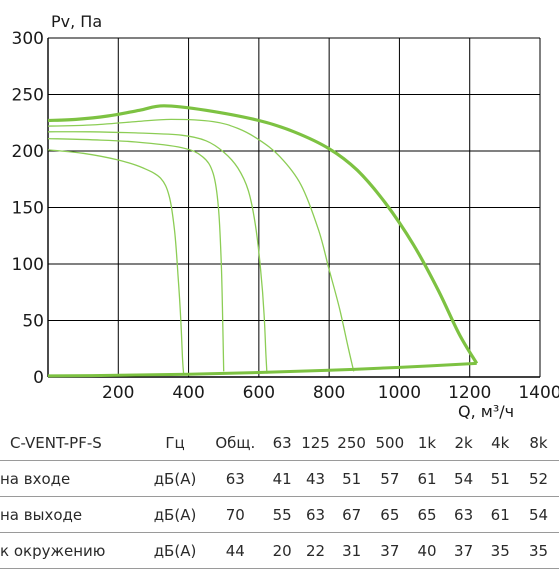 Image resolution: width=559 pixels, height=570 pixels. Describe the element at coordinates (352, 514) in the screenshot. I see `table-cell: 67` at that location.